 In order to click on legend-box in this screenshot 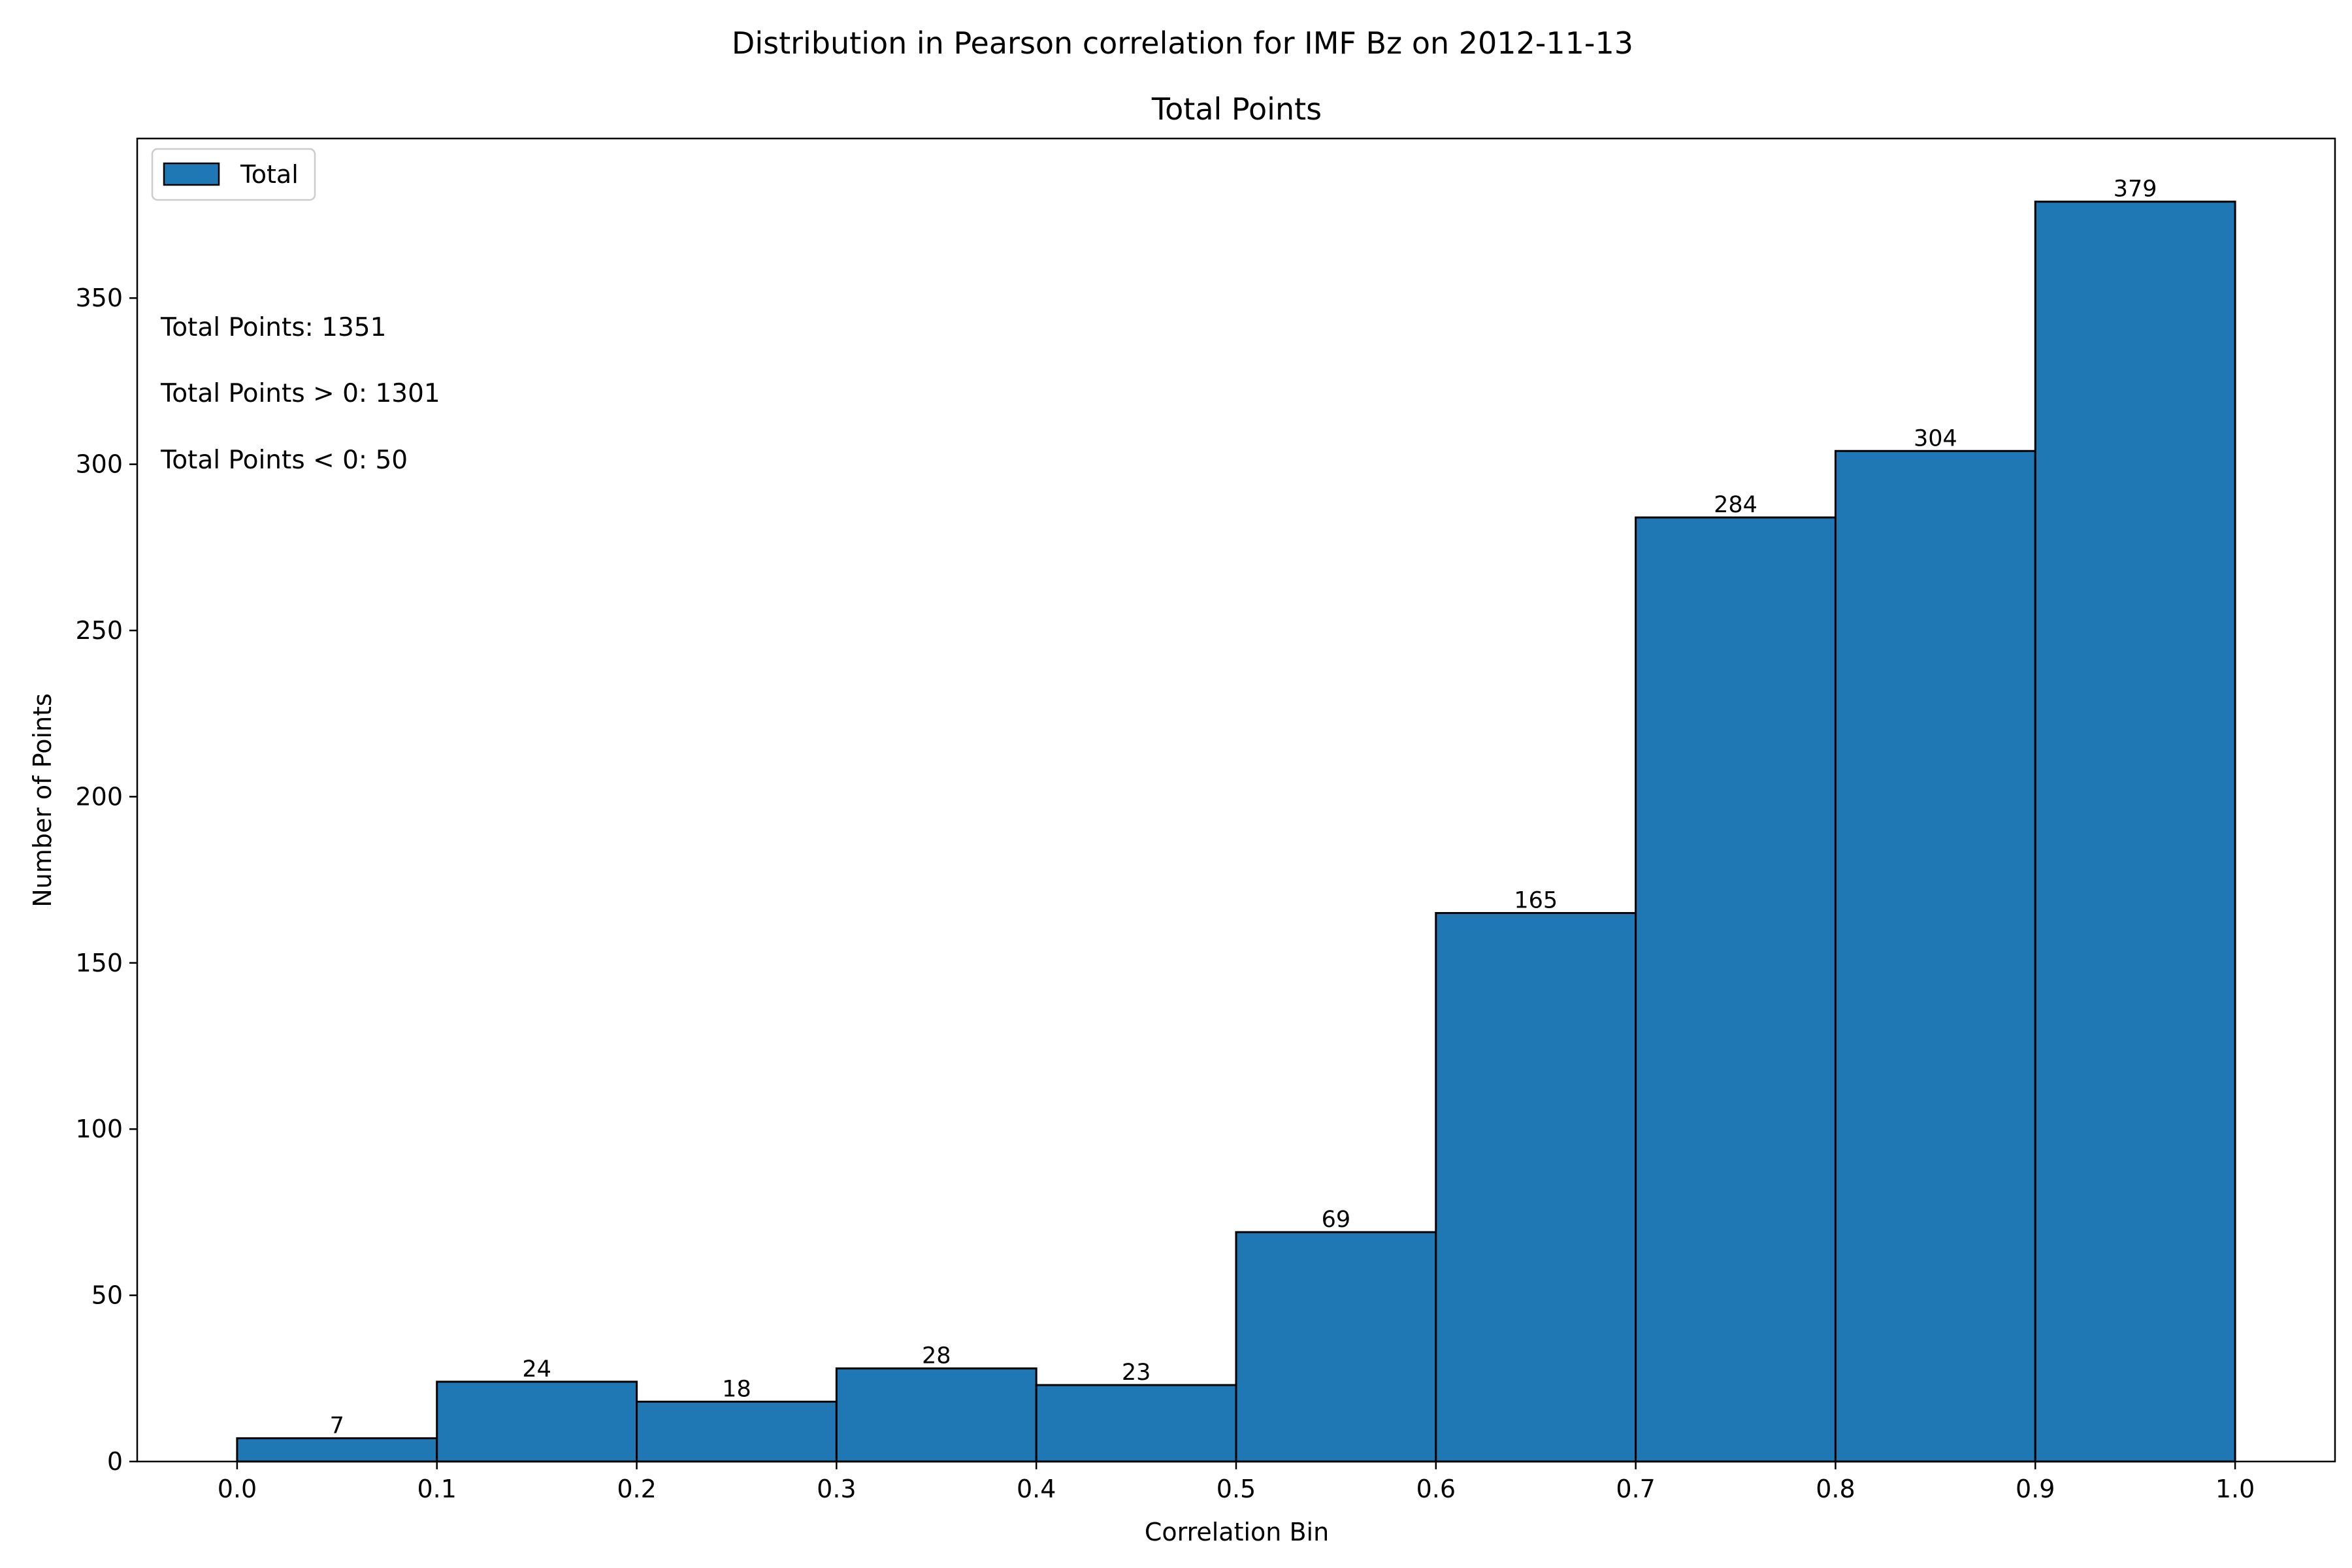, I will do `click(233, 174)`.